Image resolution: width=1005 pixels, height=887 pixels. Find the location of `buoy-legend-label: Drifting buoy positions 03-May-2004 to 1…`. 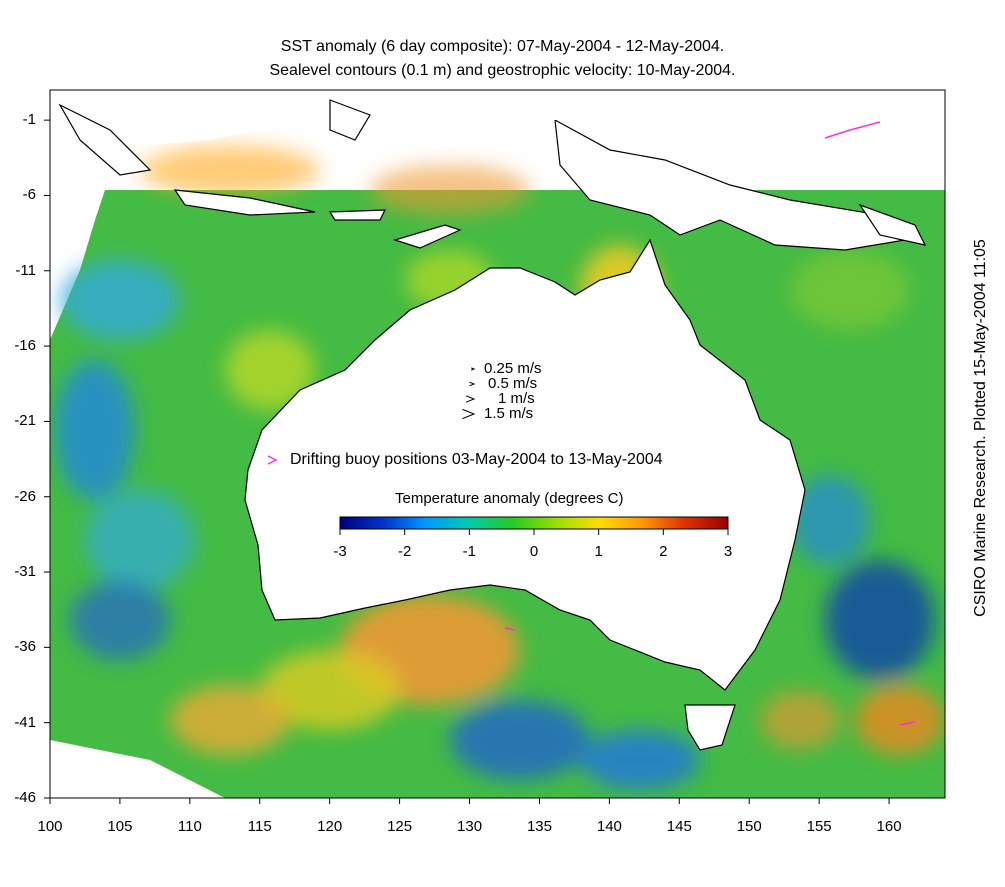

buoy-legend-label: Drifting buoy positions 03-May-2004 to 1… is located at coordinates (476, 459).